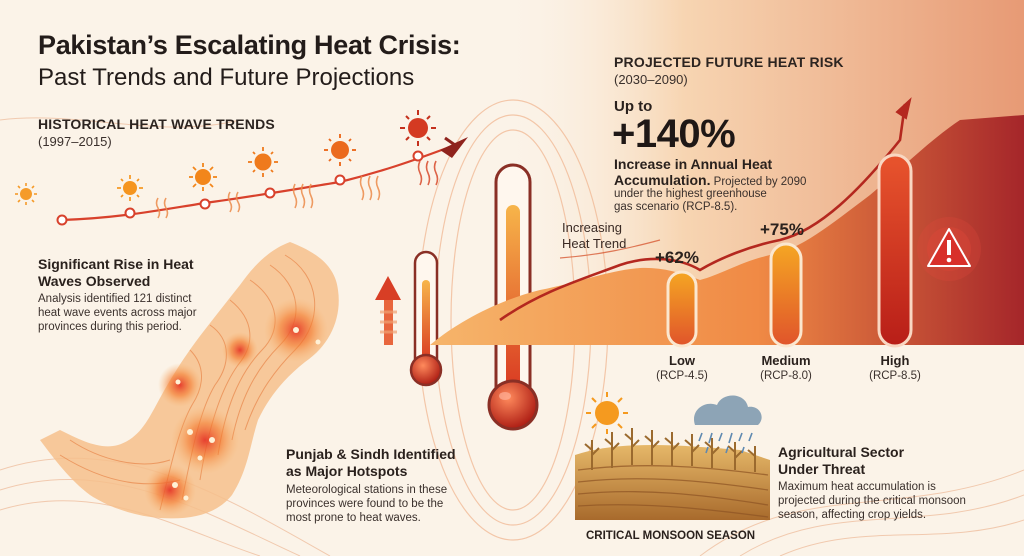 This screenshot has width=1024, height=556. I want to click on agriculture-body-line3: season, affecting crop yields., so click(852, 515).